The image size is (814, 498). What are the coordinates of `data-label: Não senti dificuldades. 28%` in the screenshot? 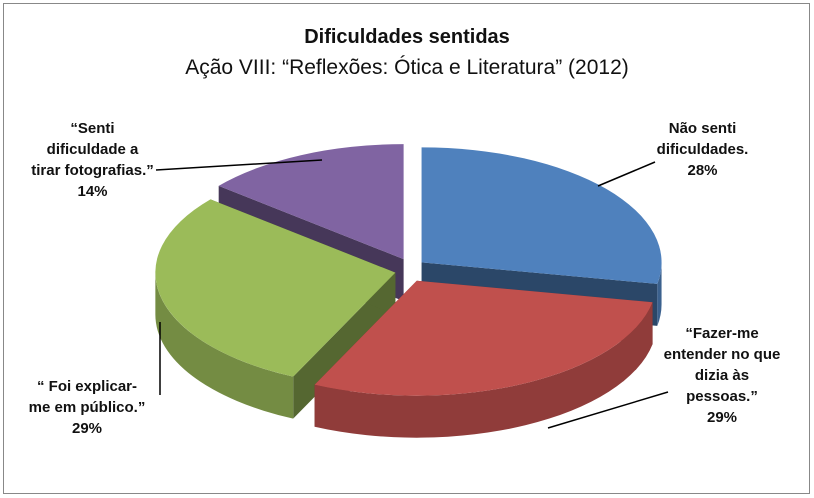 It's located at (702, 149).